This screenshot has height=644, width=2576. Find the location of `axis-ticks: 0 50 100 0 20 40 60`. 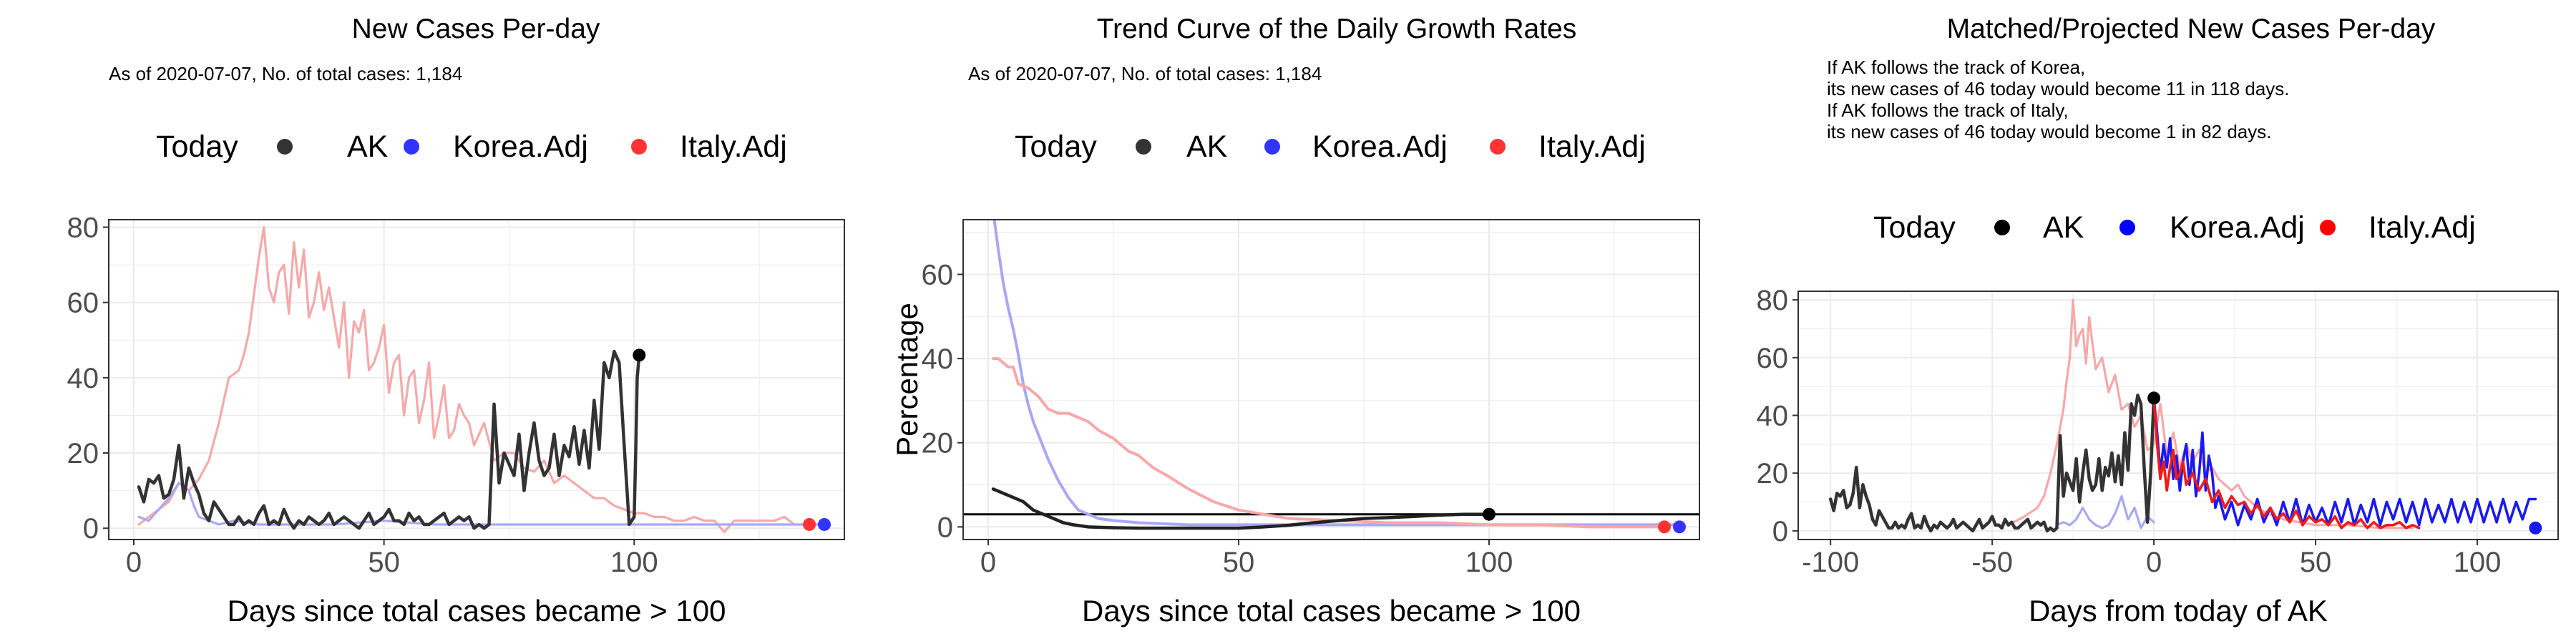

axis-ticks: 0 50 100 0 20 40 60 is located at coordinates (1217, 418).